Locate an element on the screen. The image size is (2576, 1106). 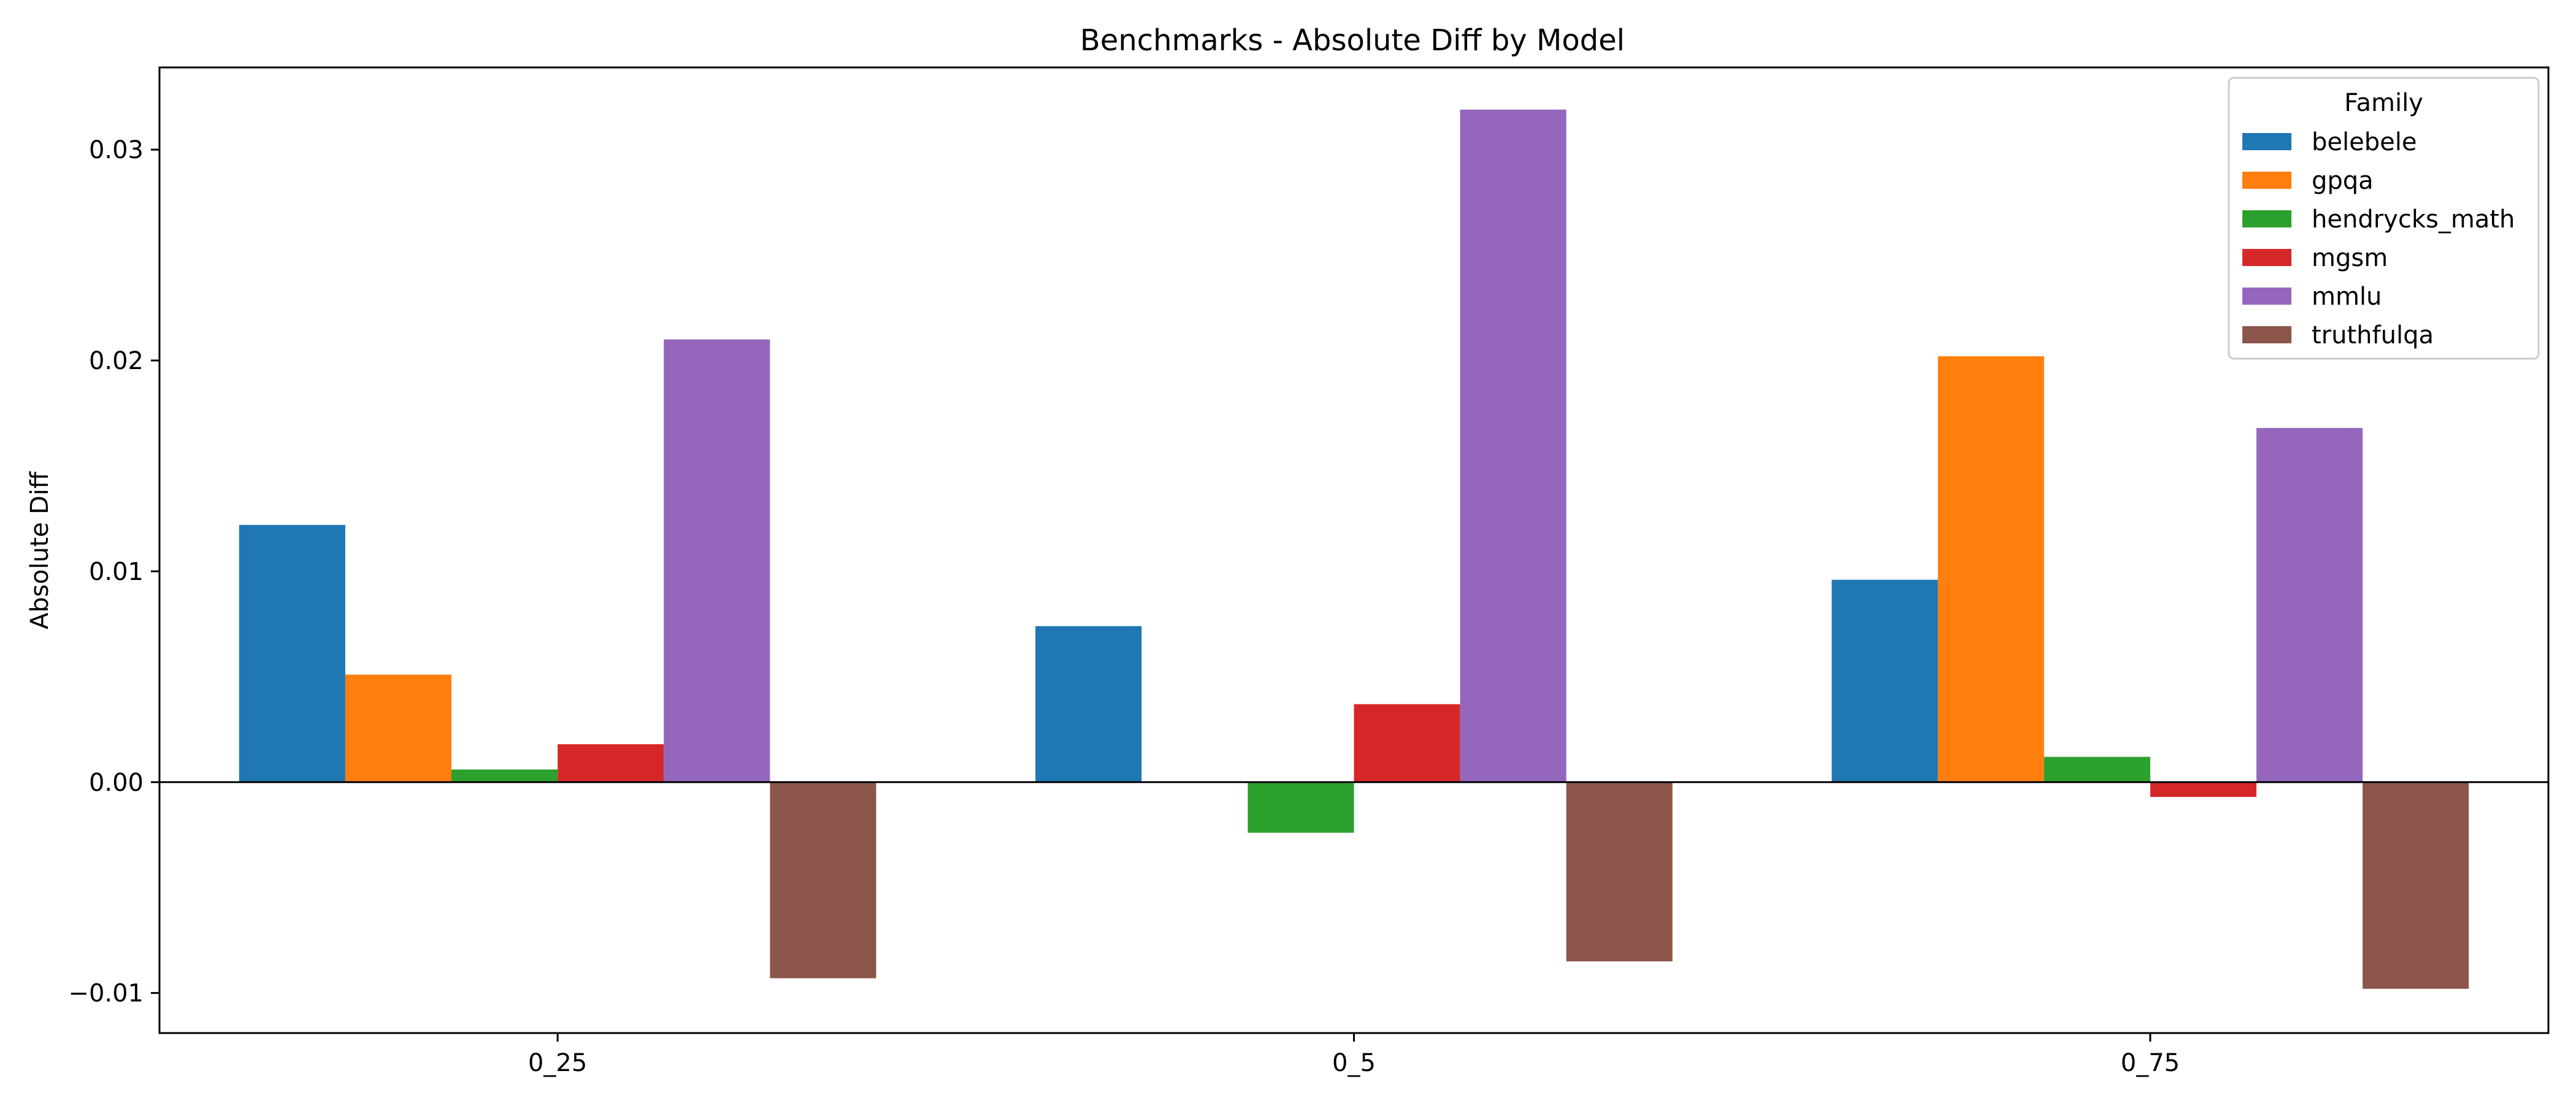
legend-swatch-mmlu is located at coordinates (2266, 296).